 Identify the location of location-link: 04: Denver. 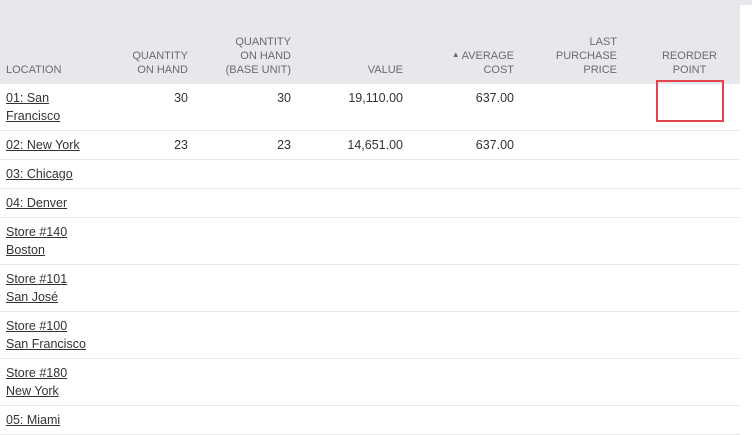
(37, 203).